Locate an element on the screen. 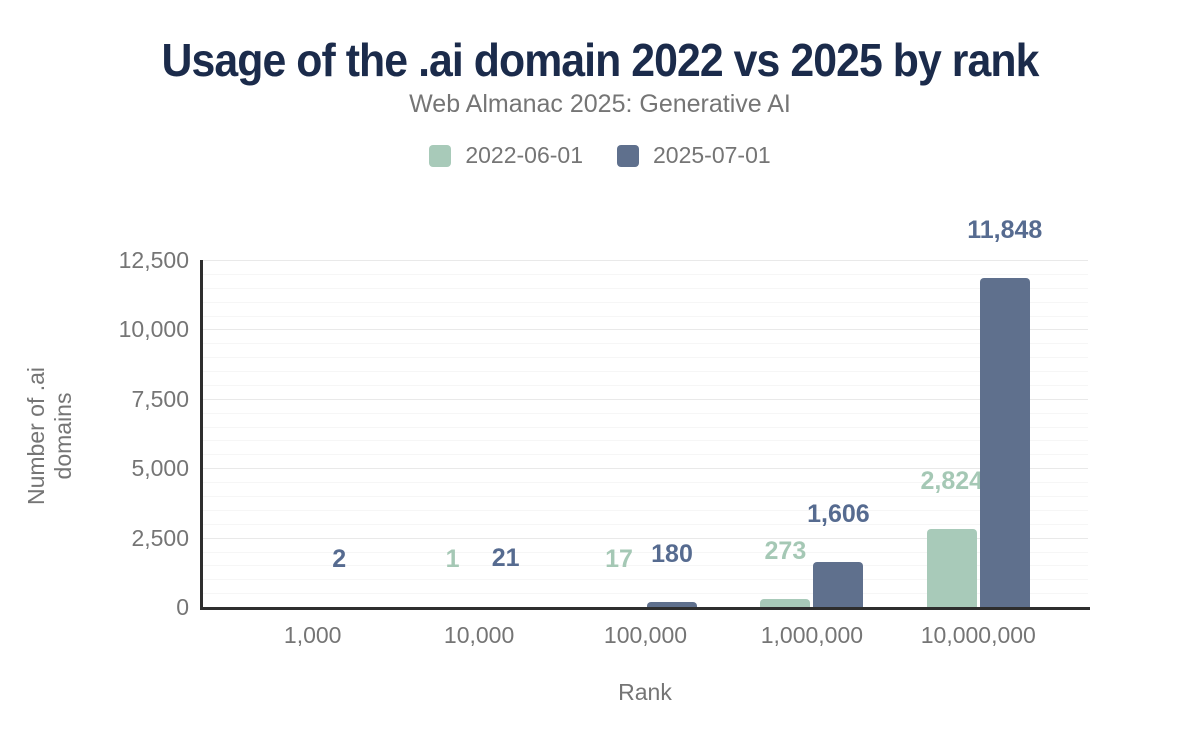 Image resolution: width=1200 pixels, height=742 pixels. bar-value-label: 2,824 is located at coordinates (952, 480).